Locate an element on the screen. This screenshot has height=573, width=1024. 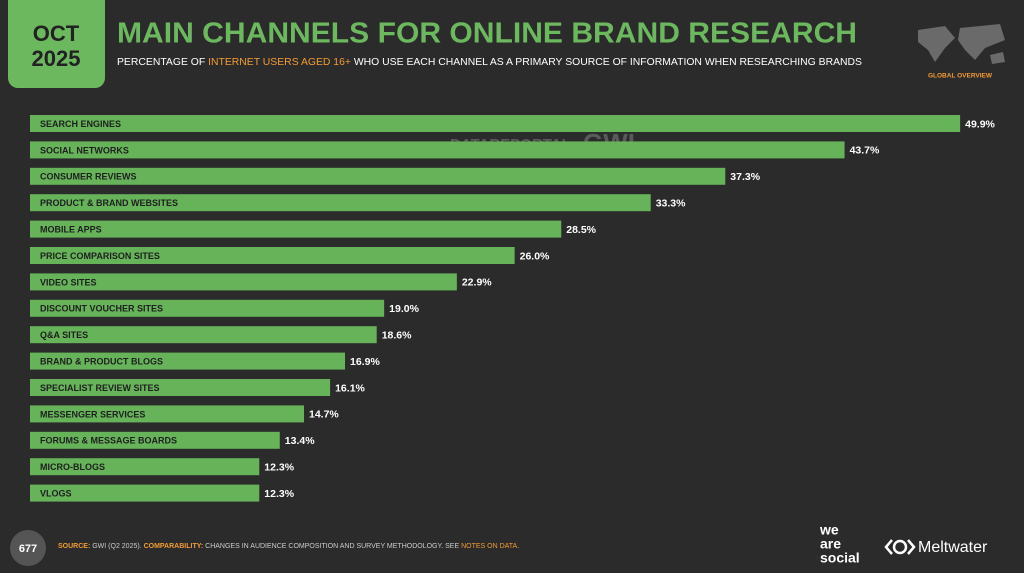
value-label: 37.3% is located at coordinates (745, 177).